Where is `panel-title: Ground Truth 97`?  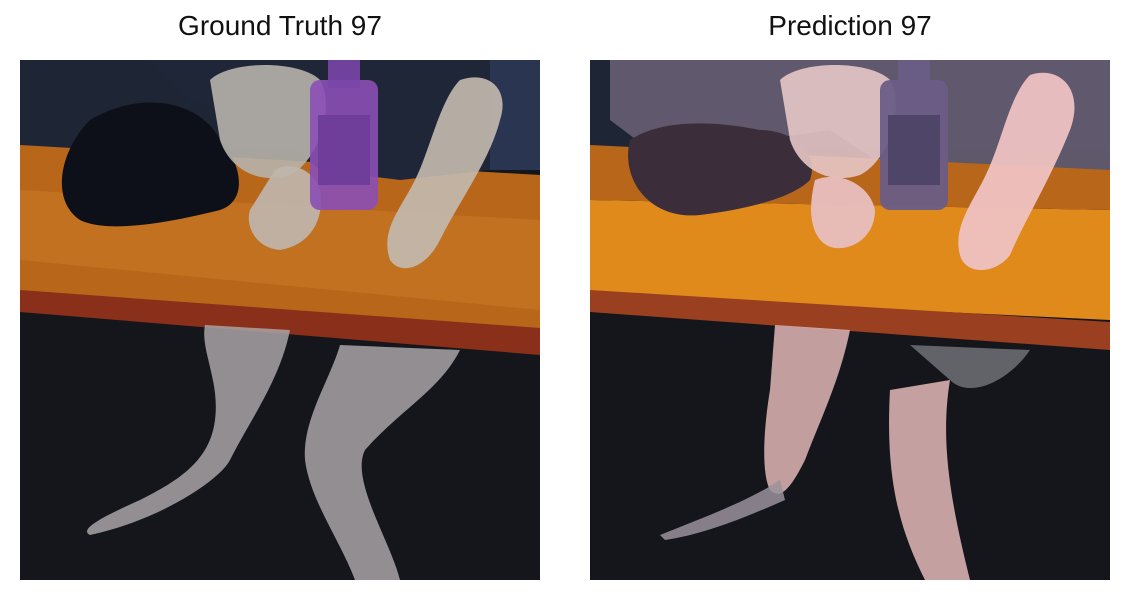 panel-title: Ground Truth 97 is located at coordinates (280, 25).